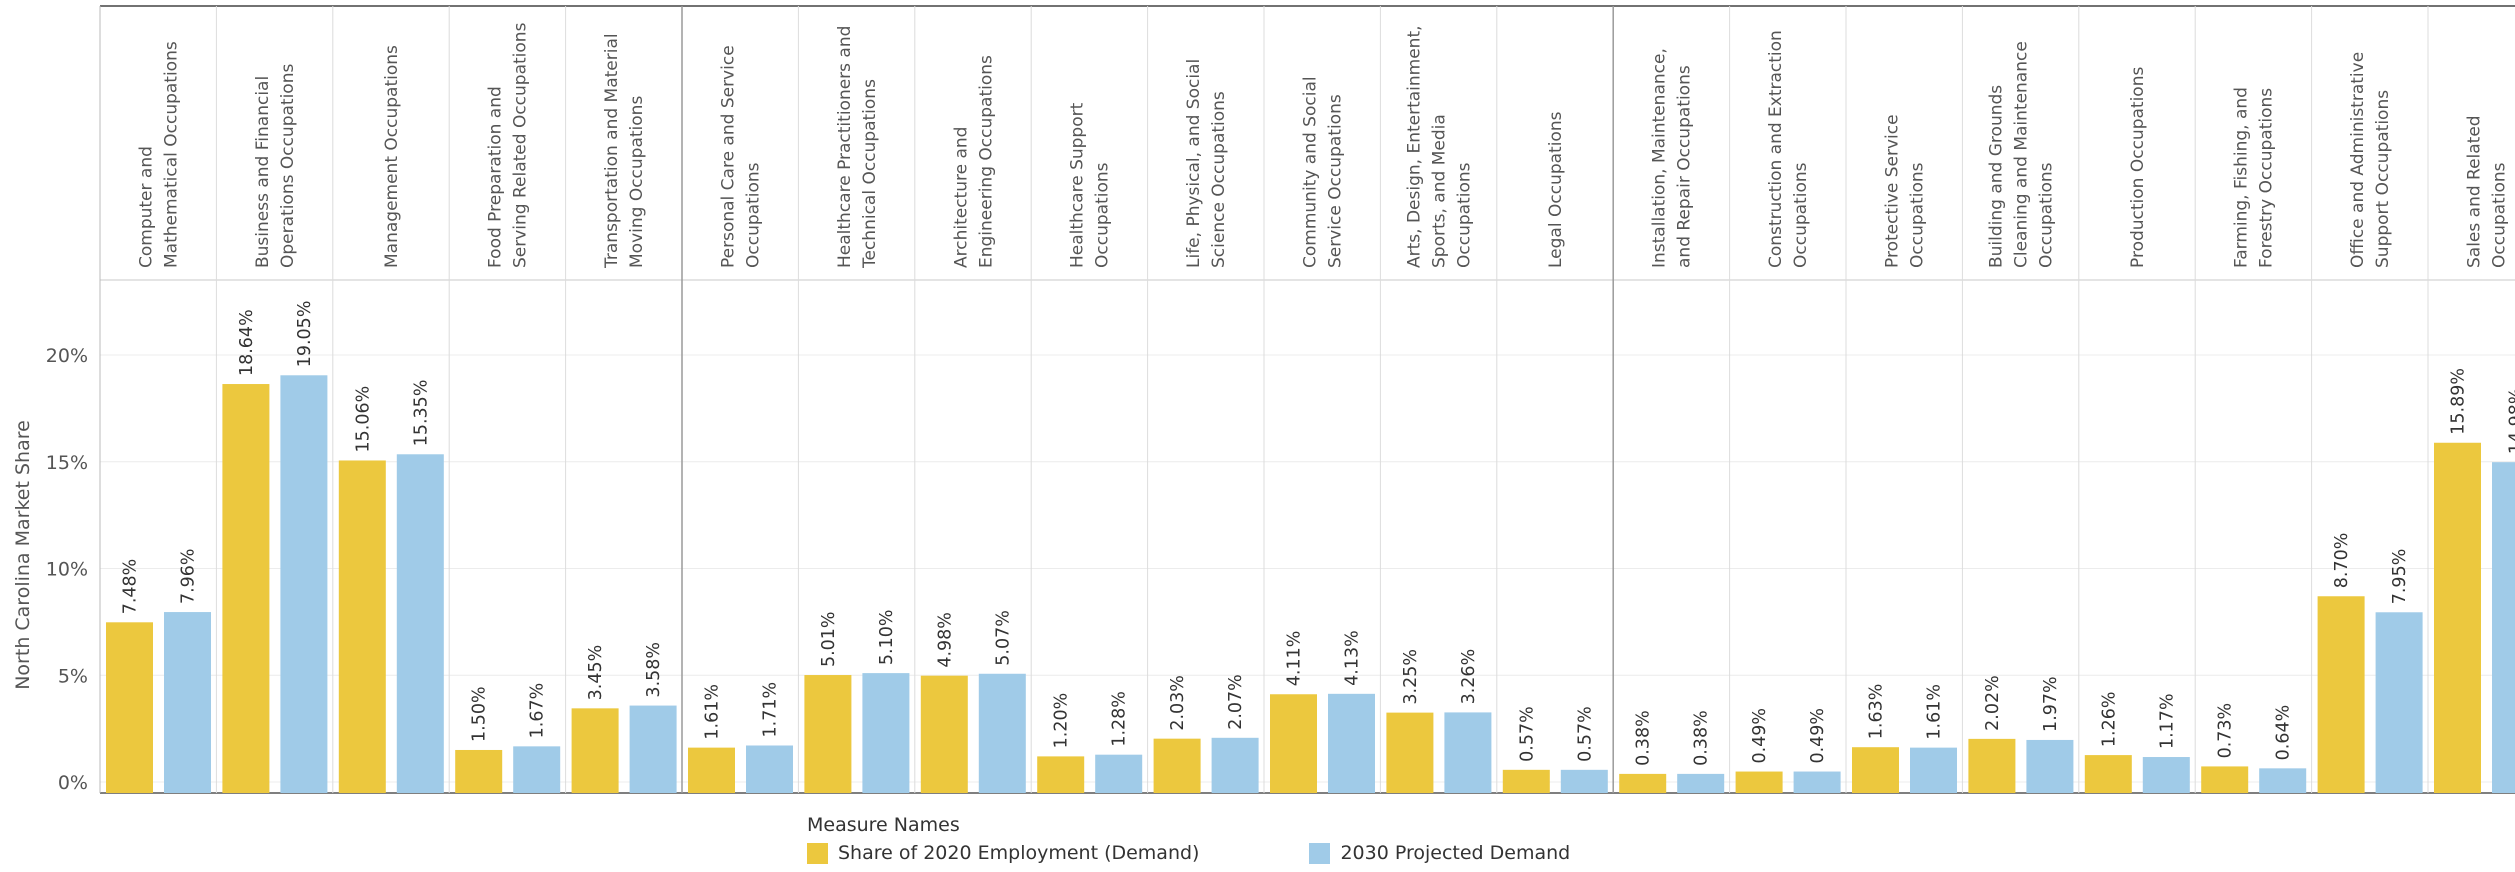 Image resolution: width=2515 pixels, height=872 pixels. I want to click on y-axis-ticks: 0% 5% 10% 15% 20%, so click(67, 569).